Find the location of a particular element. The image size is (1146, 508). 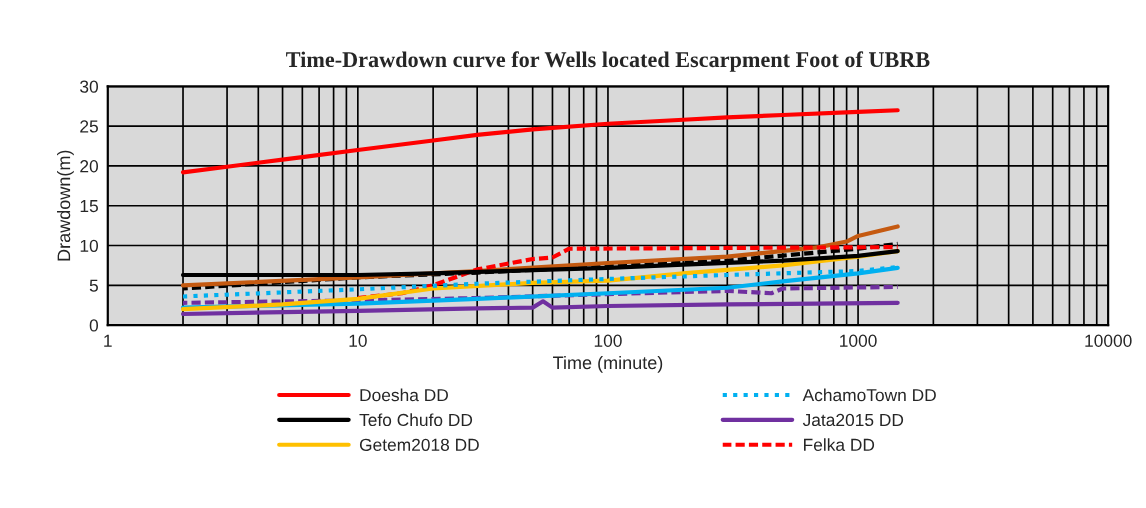

y-tick-label: 5 is located at coordinates (93, 285).